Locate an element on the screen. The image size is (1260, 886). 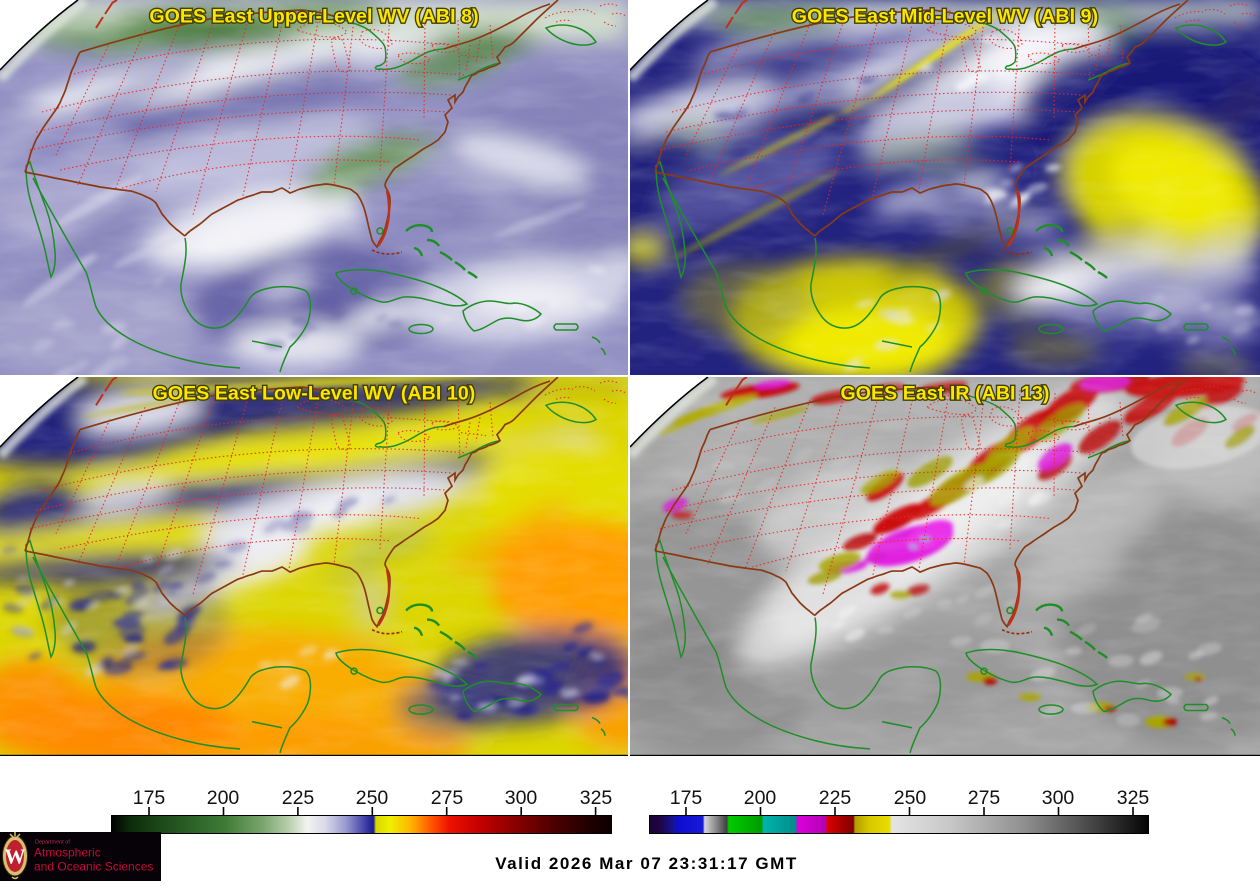
svg-text: GOES East IR (ABI 13) is located at coordinates (944, 394).